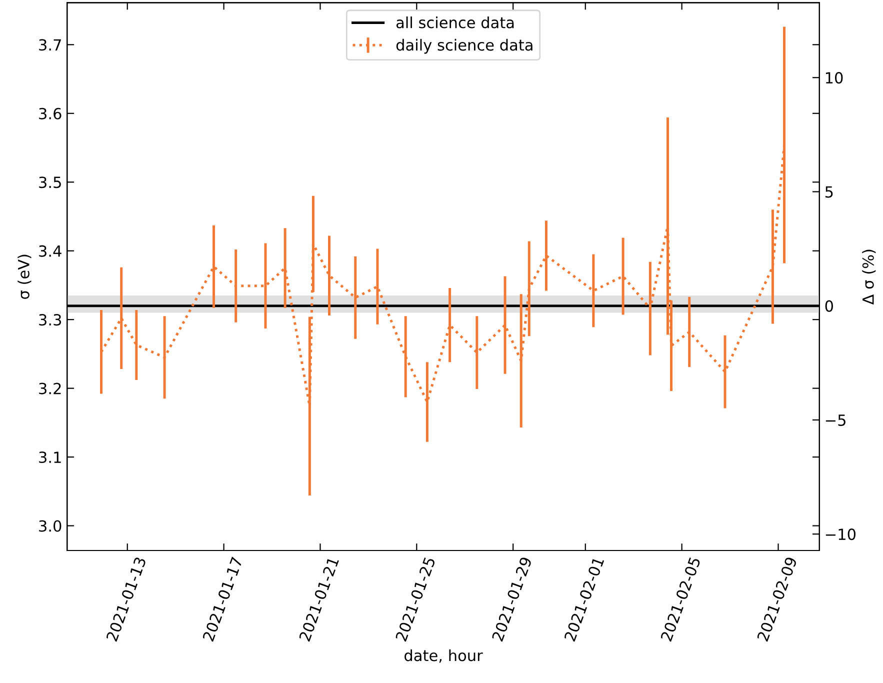 This screenshot has width=883, height=683. I want to click on y-tick-label: 3.5, so click(50, 182).